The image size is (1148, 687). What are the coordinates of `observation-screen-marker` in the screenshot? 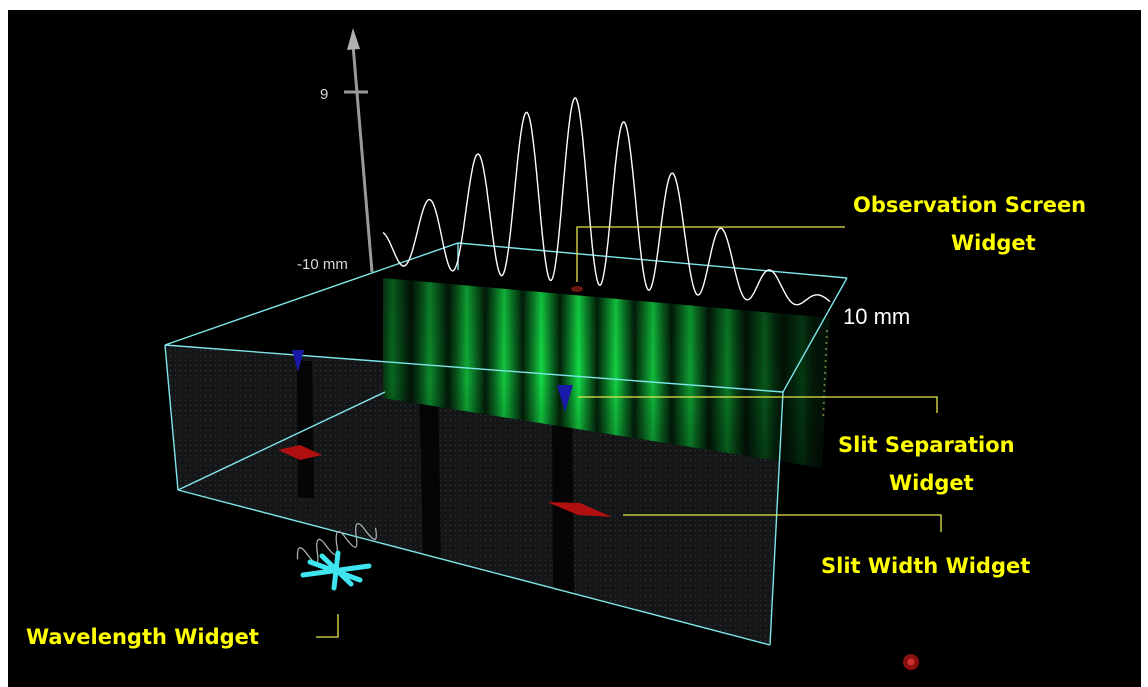 It's located at (577, 289).